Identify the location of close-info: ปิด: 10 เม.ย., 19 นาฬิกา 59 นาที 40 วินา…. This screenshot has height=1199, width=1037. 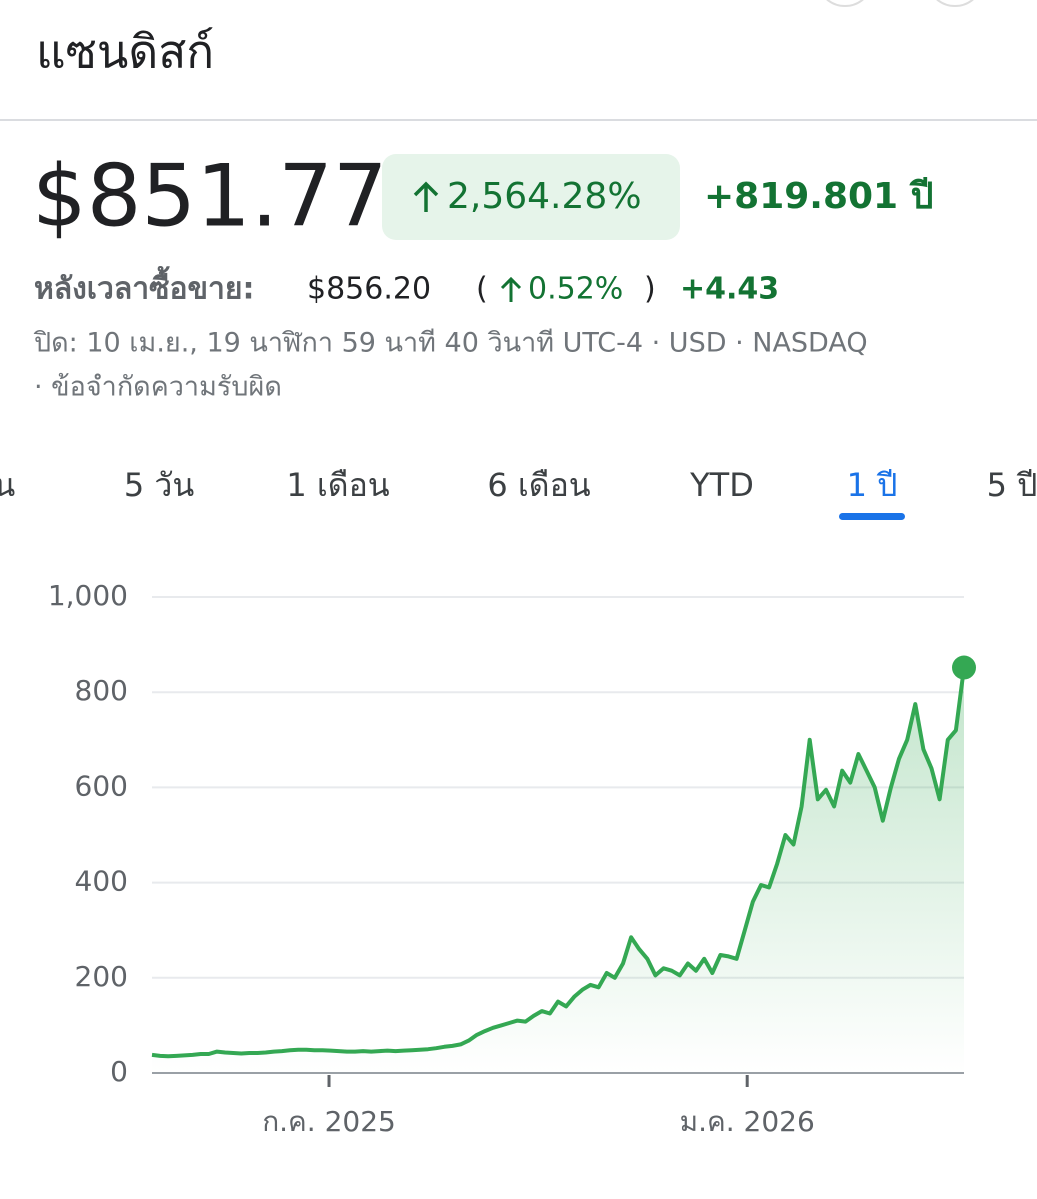
(451, 343).